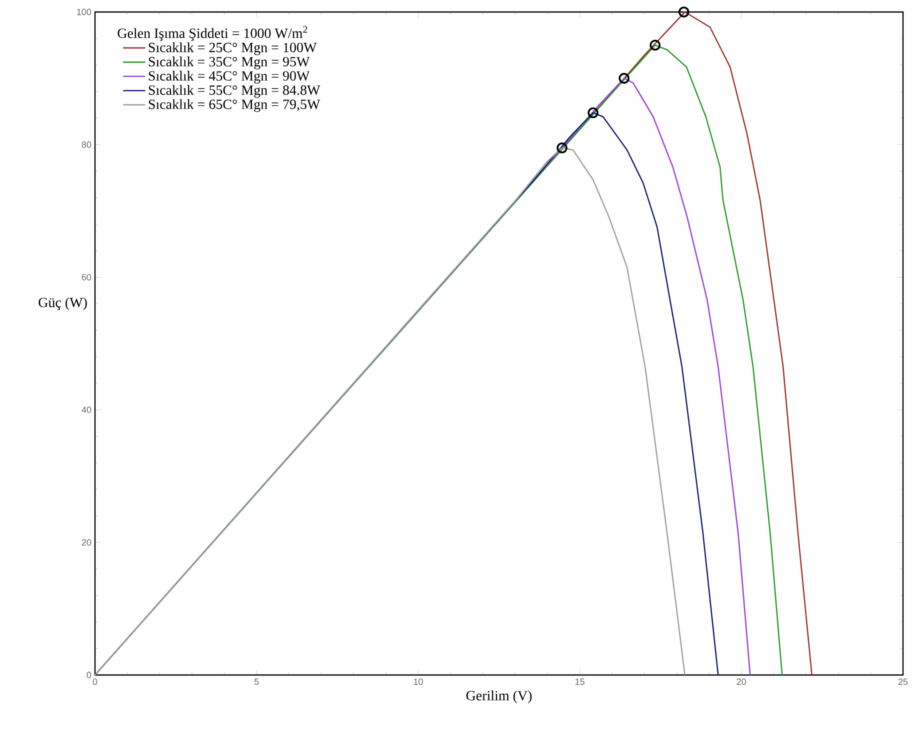  What do you see at coordinates (213, 33) in the screenshot?
I see `legend-title: Gelen Işıma Şiddeti = 1000 W/m$^{2}$` at bounding box center [213, 33].